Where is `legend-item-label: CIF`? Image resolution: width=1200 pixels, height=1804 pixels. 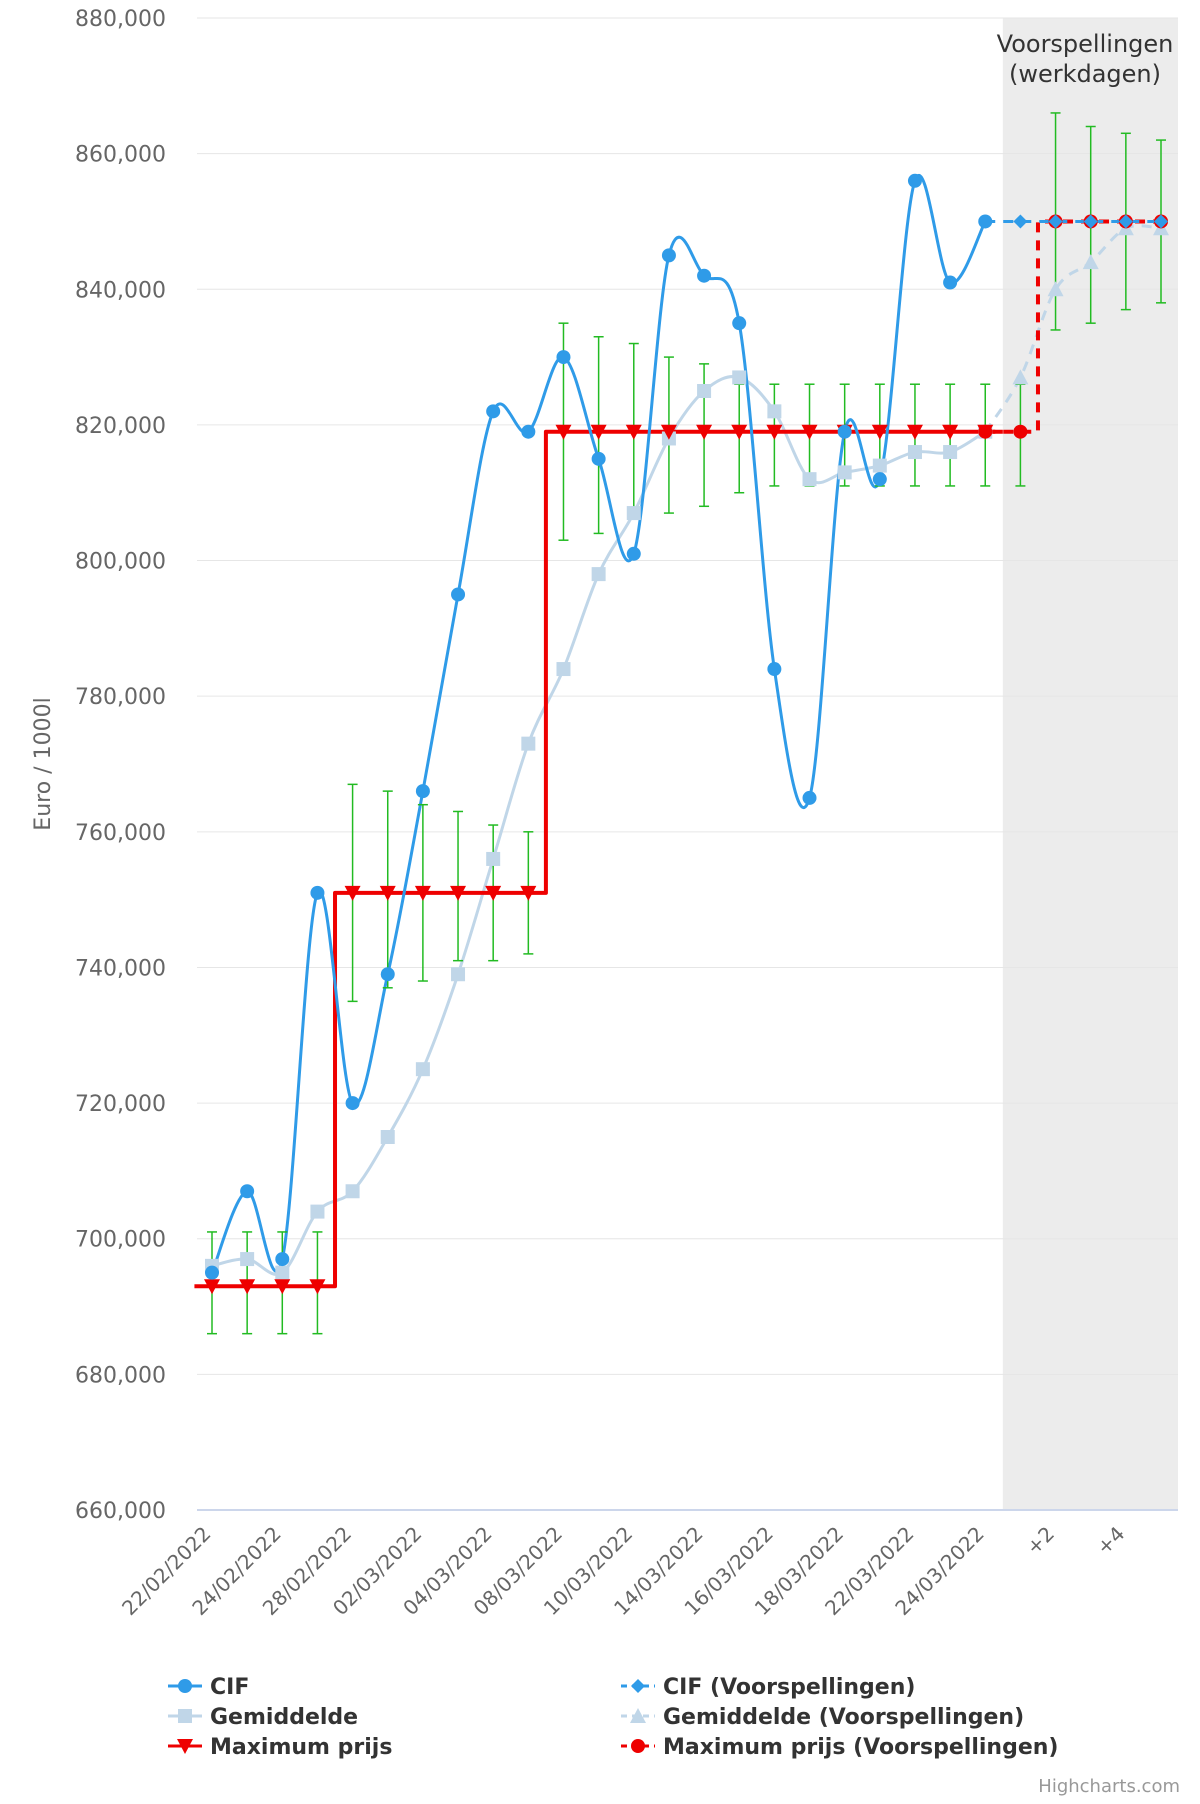
legend-item-label: CIF is located at coordinates (229, 1687).